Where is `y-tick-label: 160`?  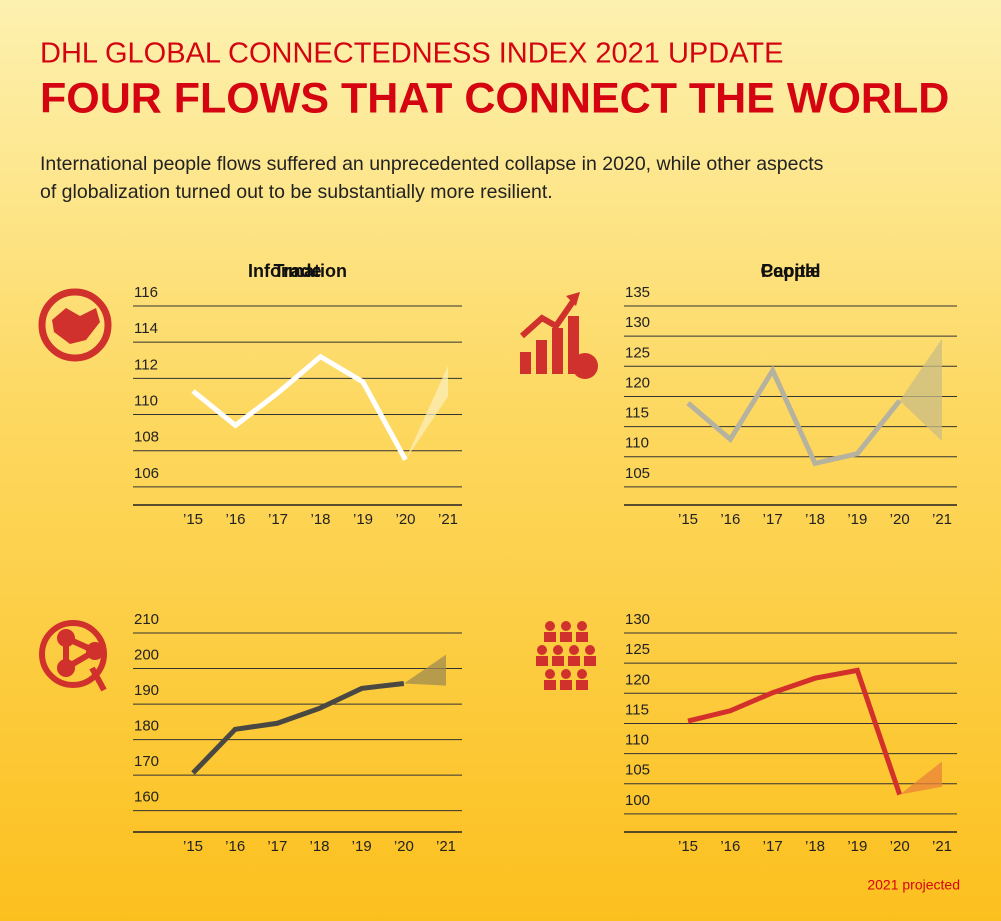
y-tick-label: 160 is located at coordinates (146, 797).